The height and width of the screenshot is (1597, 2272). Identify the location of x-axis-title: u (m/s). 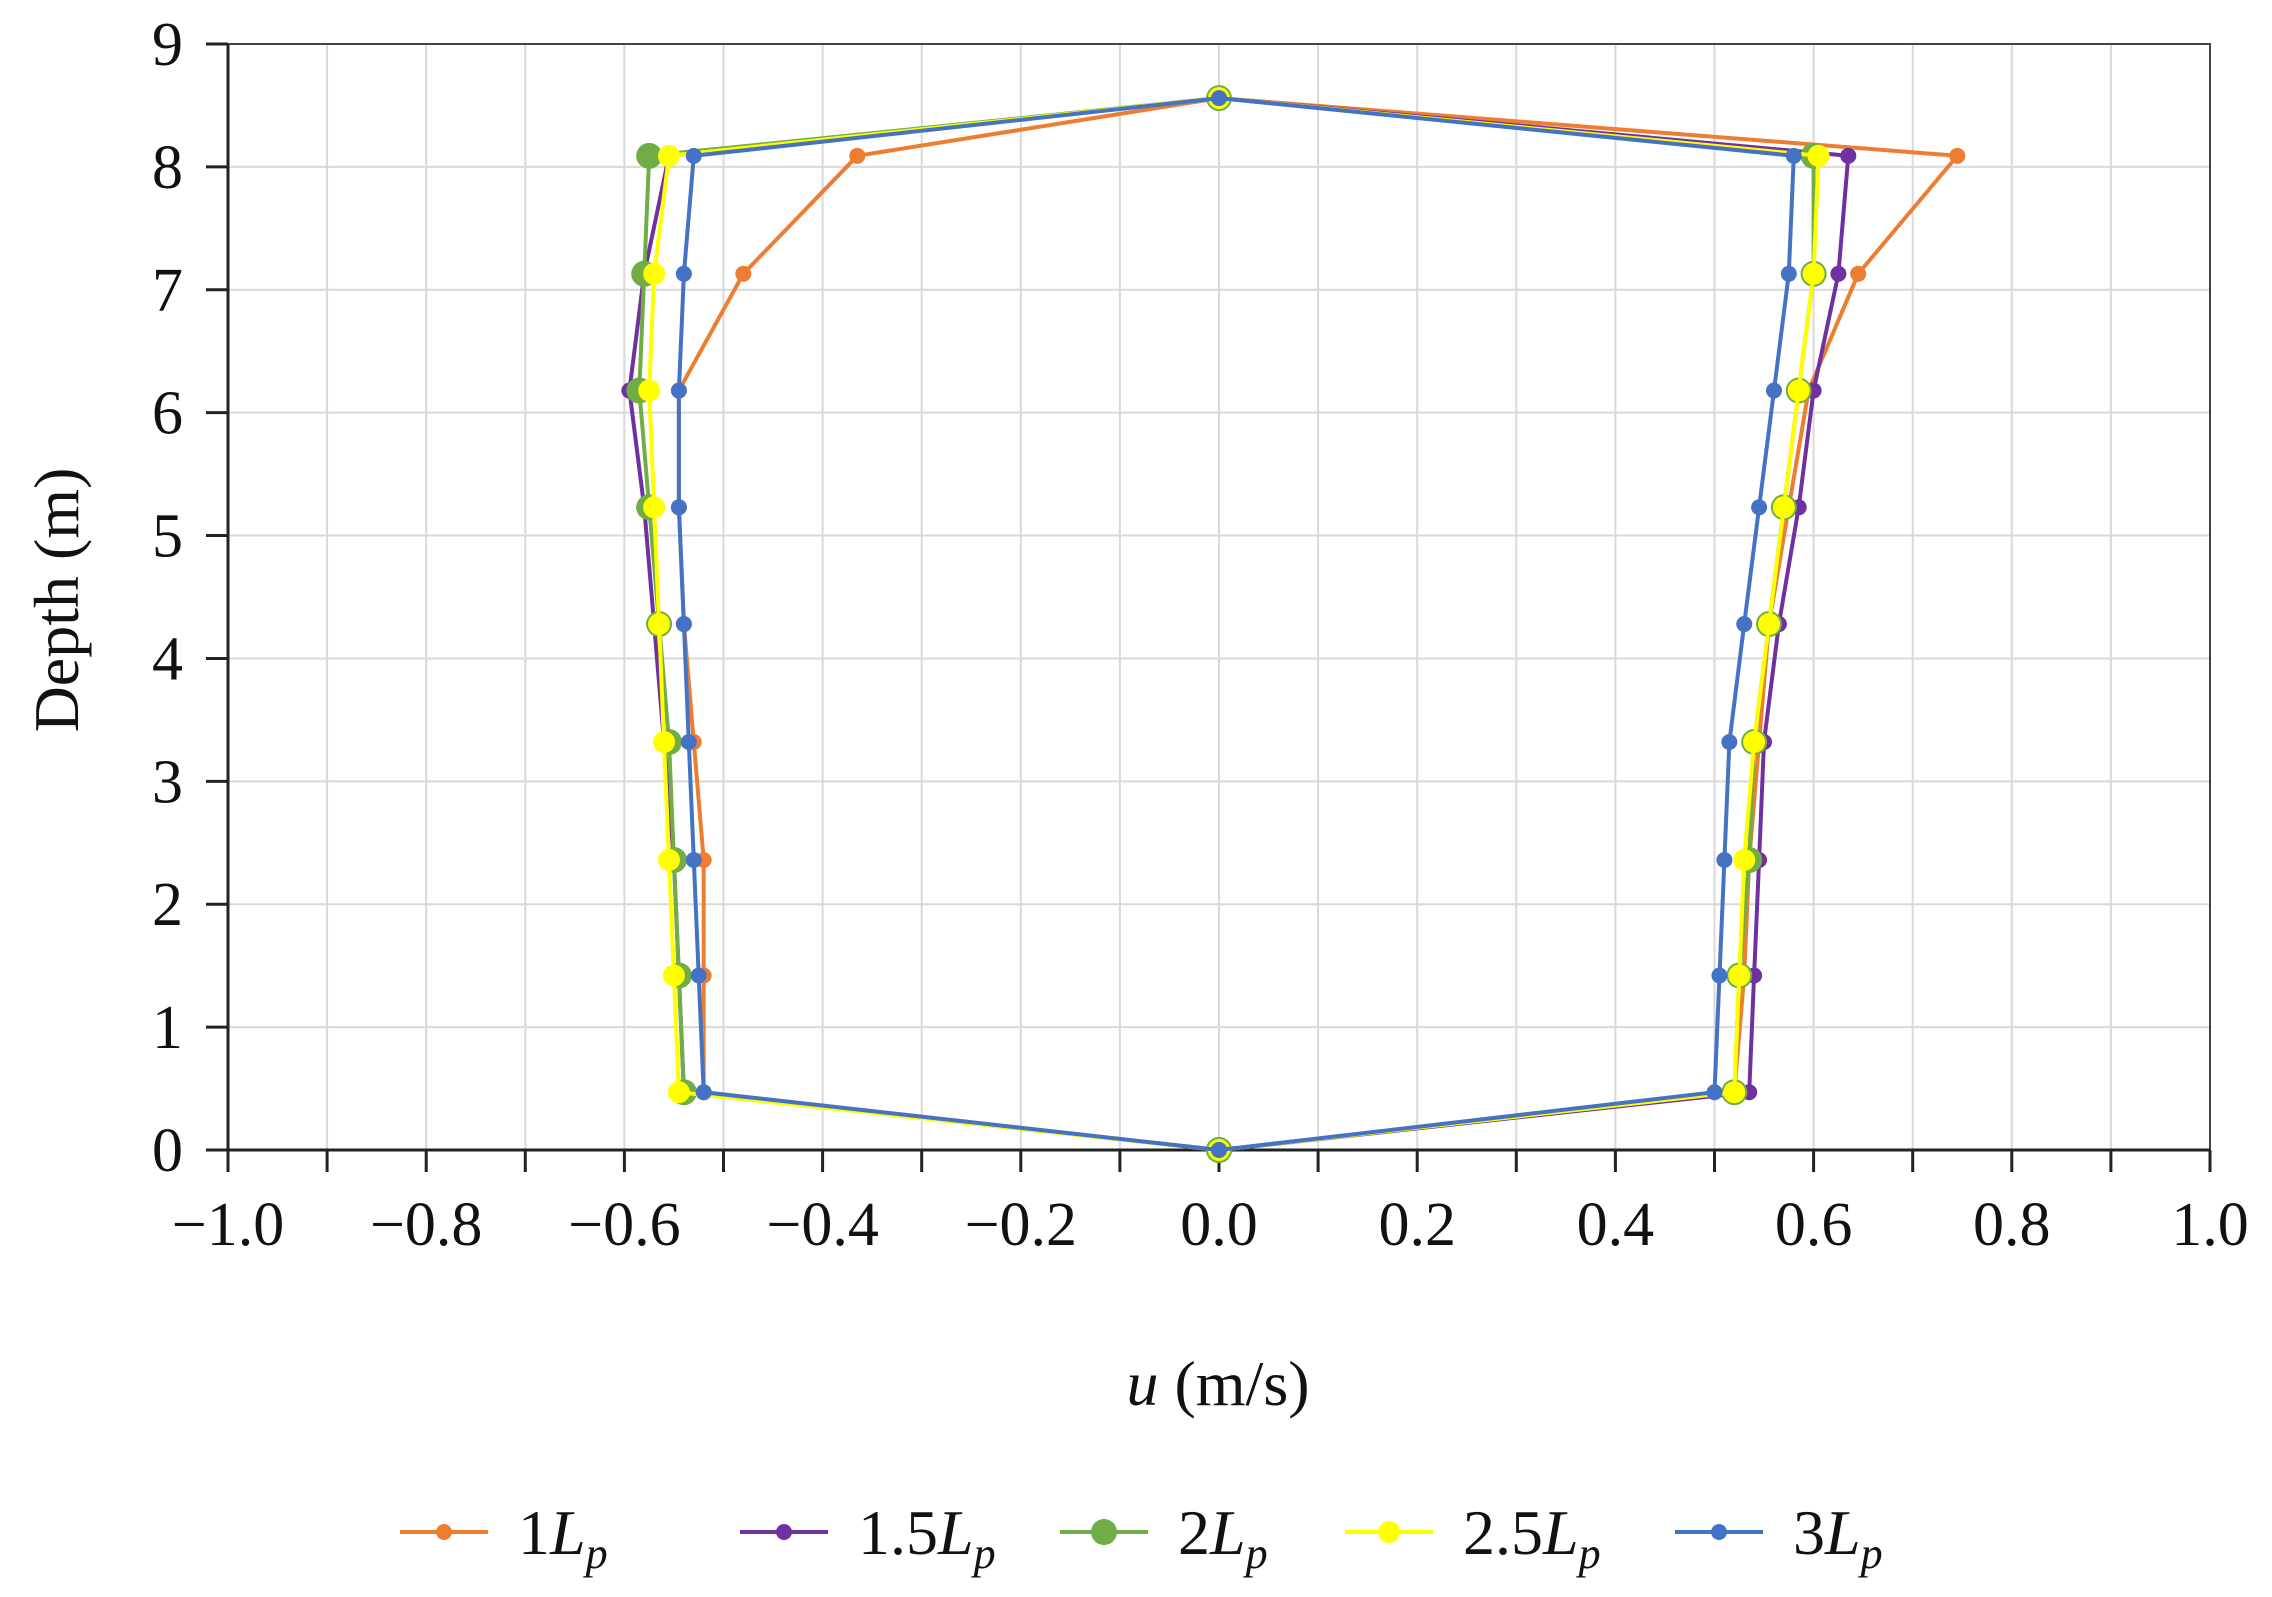
(1217, 1383).